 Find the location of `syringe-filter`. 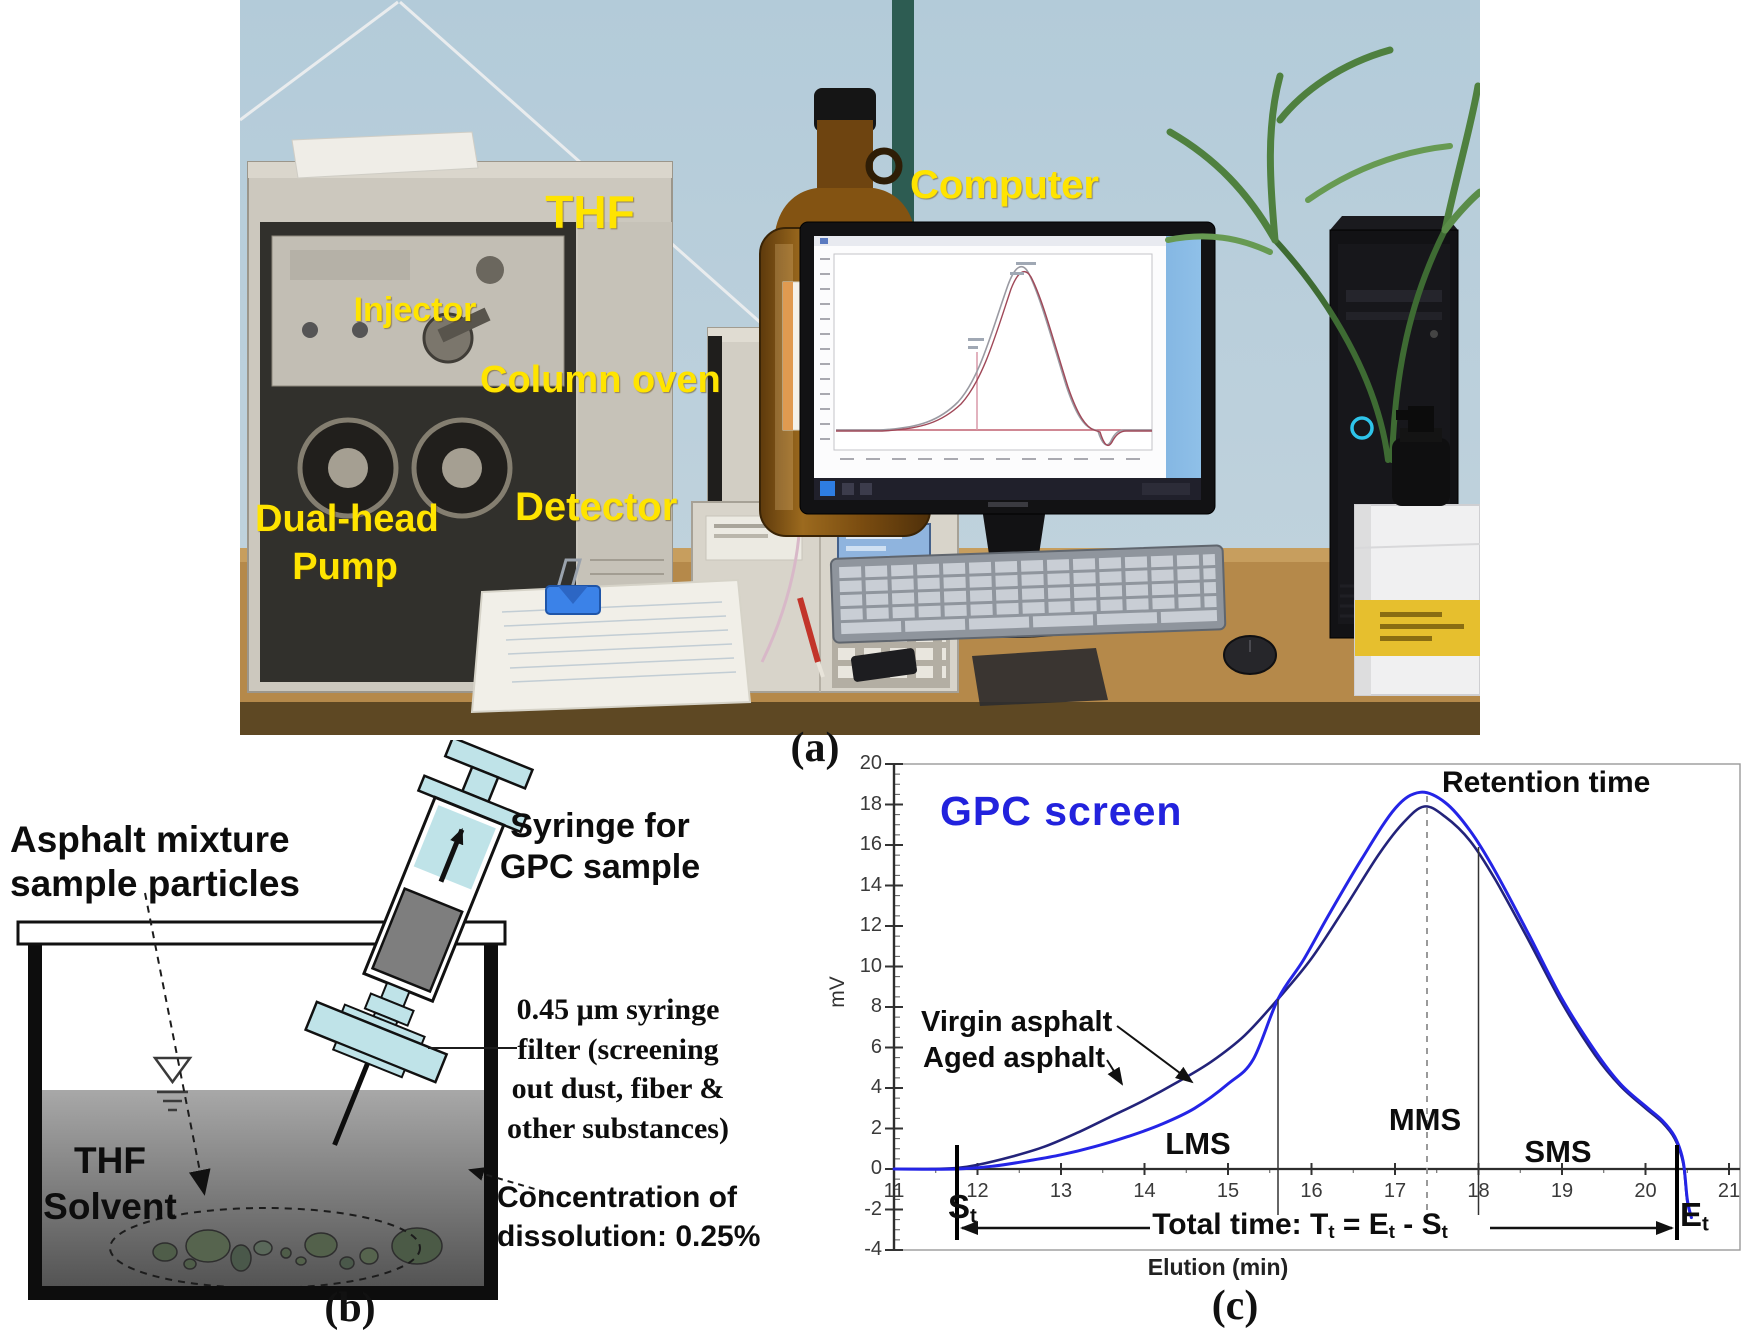

syringe-filter is located at coordinates (376, 1042).